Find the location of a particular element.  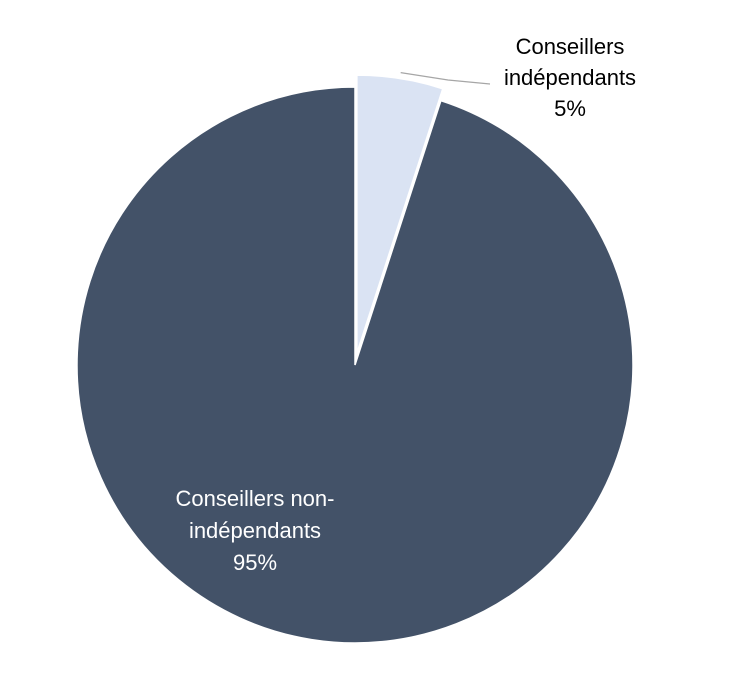

leader-line-independants is located at coordinates (445, 78).